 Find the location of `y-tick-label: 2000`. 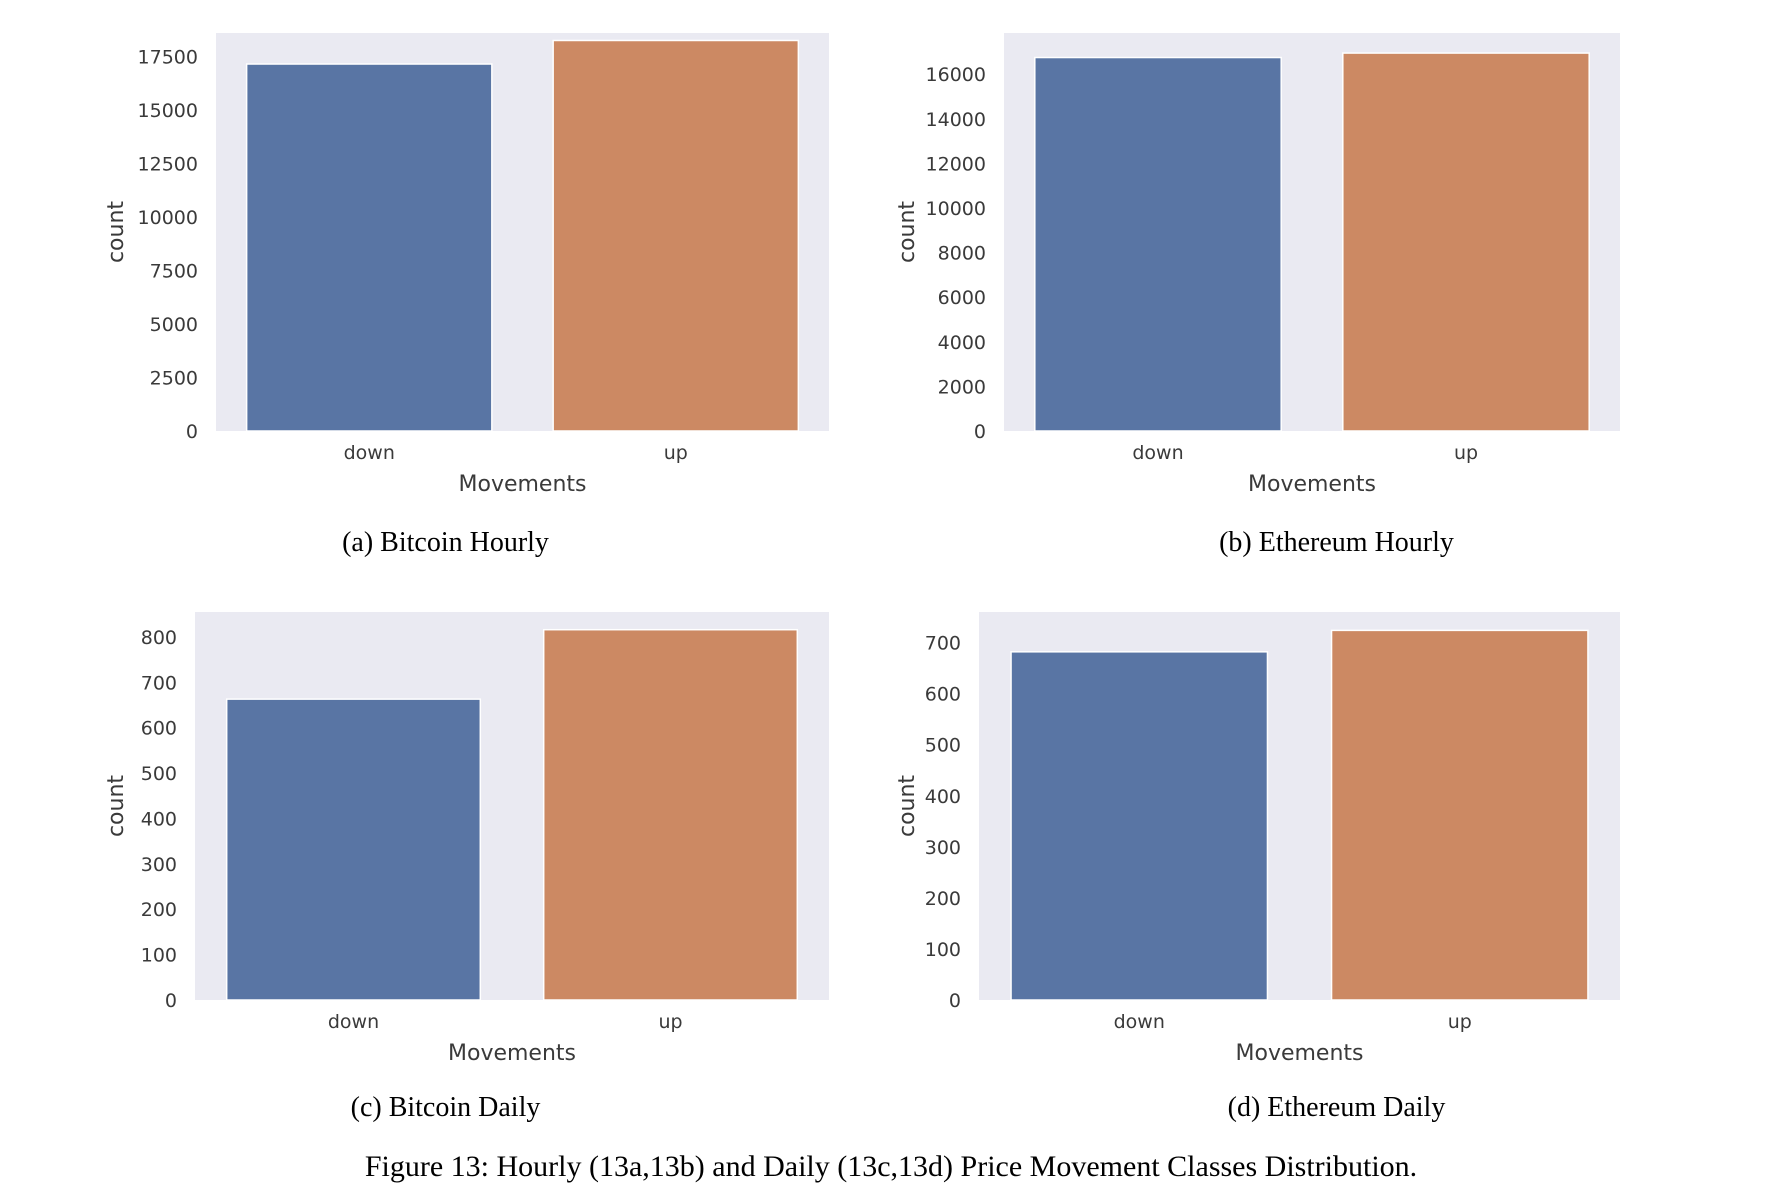

y-tick-label: 2000 is located at coordinates (962, 387).